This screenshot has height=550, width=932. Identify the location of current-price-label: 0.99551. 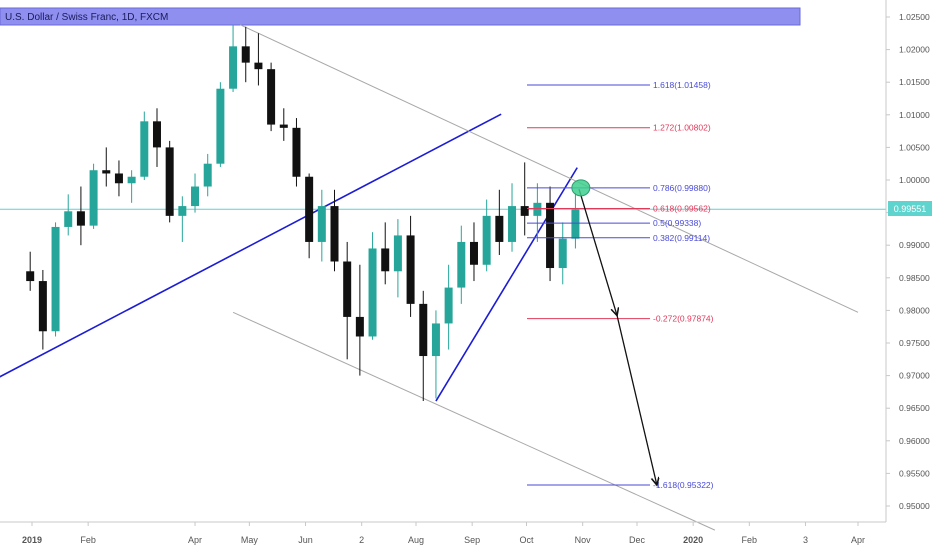
(910, 208).